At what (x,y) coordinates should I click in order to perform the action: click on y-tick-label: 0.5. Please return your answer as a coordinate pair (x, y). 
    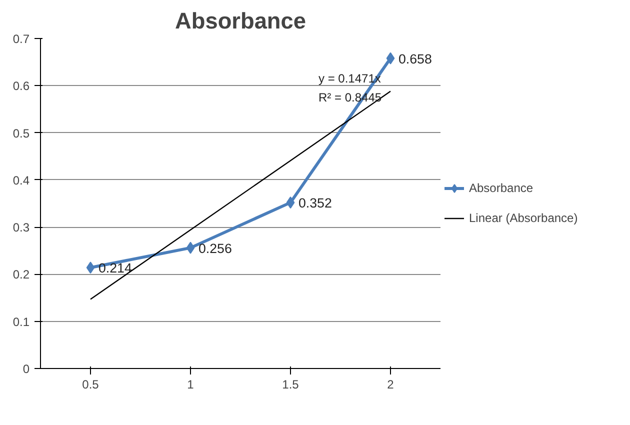
    Looking at the image, I should click on (21, 133).